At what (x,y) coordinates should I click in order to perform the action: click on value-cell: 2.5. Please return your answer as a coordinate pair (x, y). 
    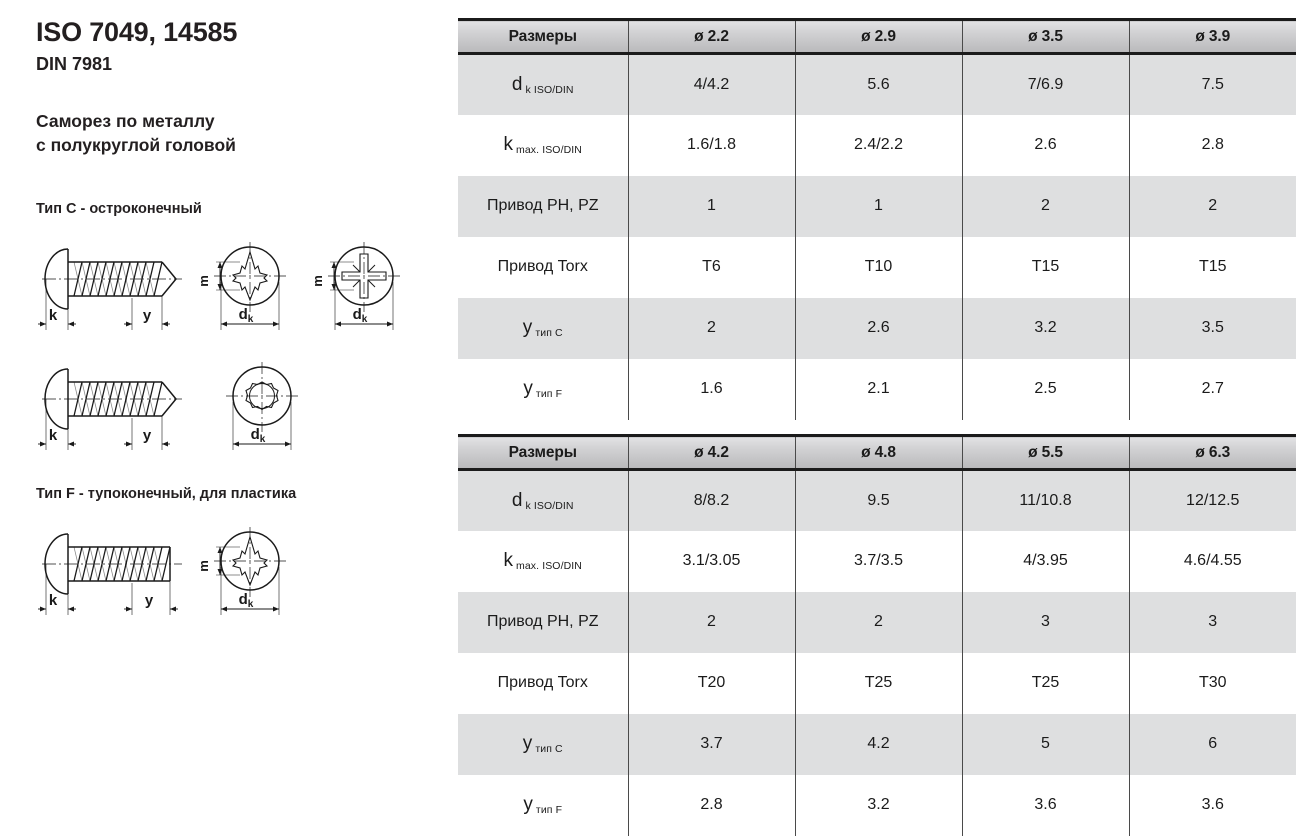
    Looking at the image, I should click on (1045, 389).